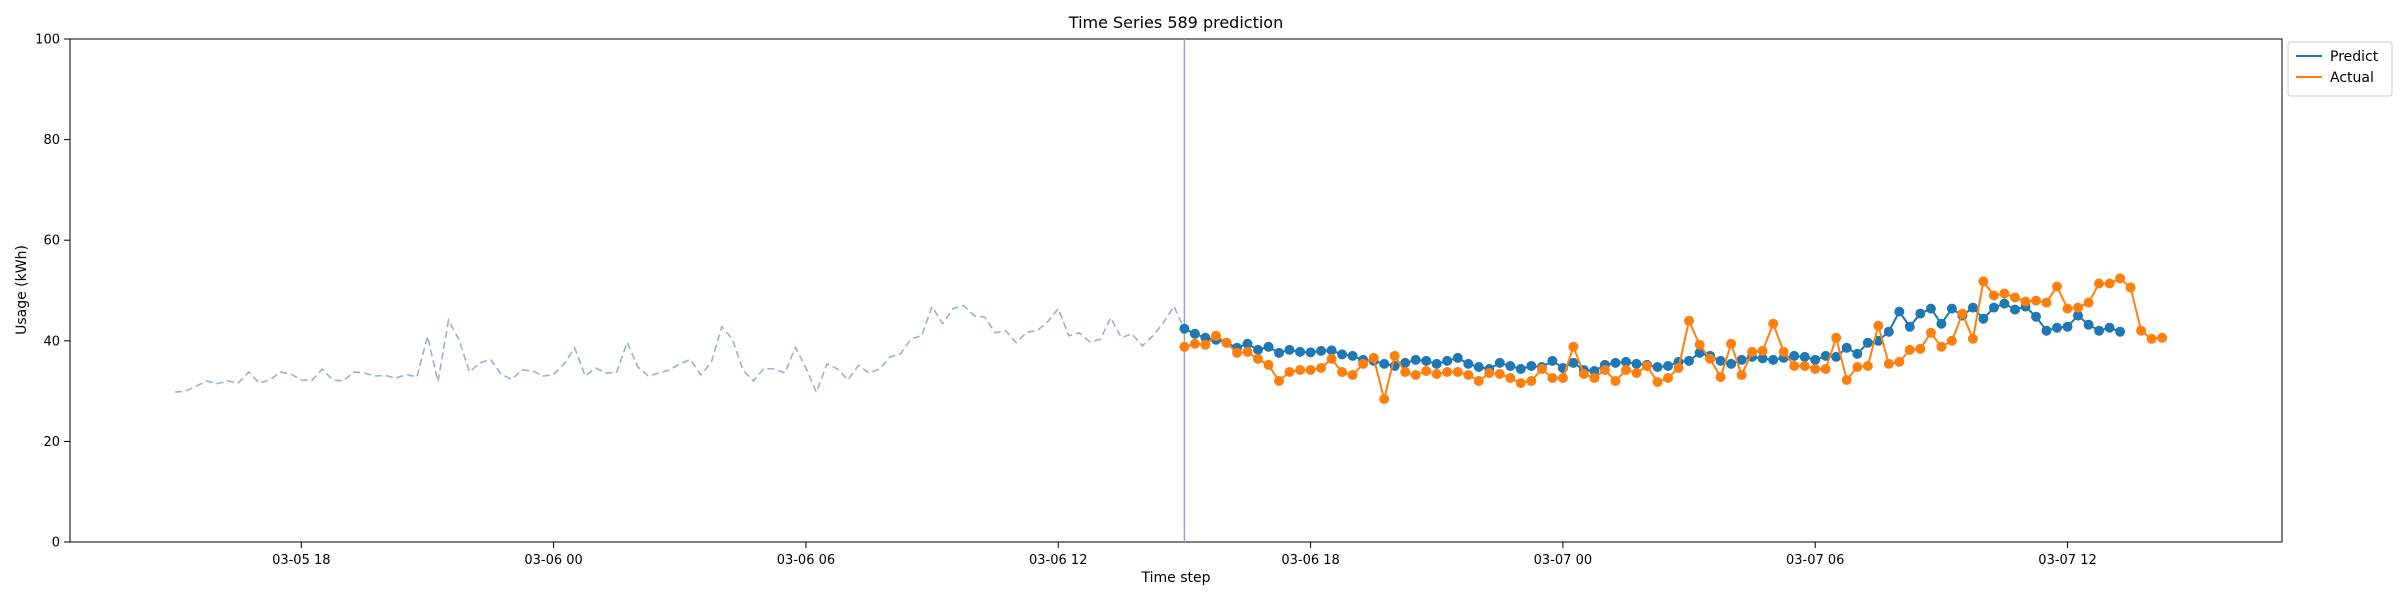 The height and width of the screenshot is (600, 2400). What do you see at coordinates (553, 560) in the screenshot?
I see `x-tick-label: 03-06 00` at bounding box center [553, 560].